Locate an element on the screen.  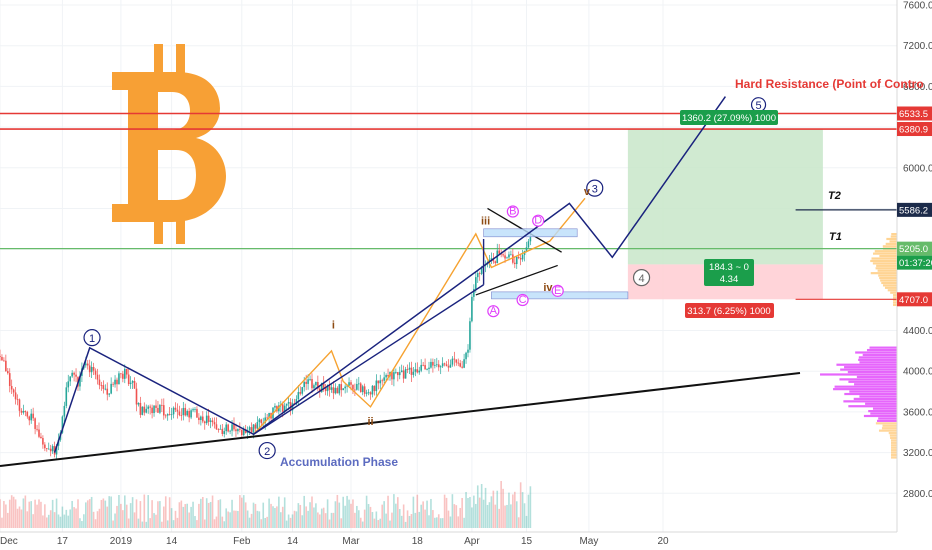
profit-zone is located at coordinates (725, 197).